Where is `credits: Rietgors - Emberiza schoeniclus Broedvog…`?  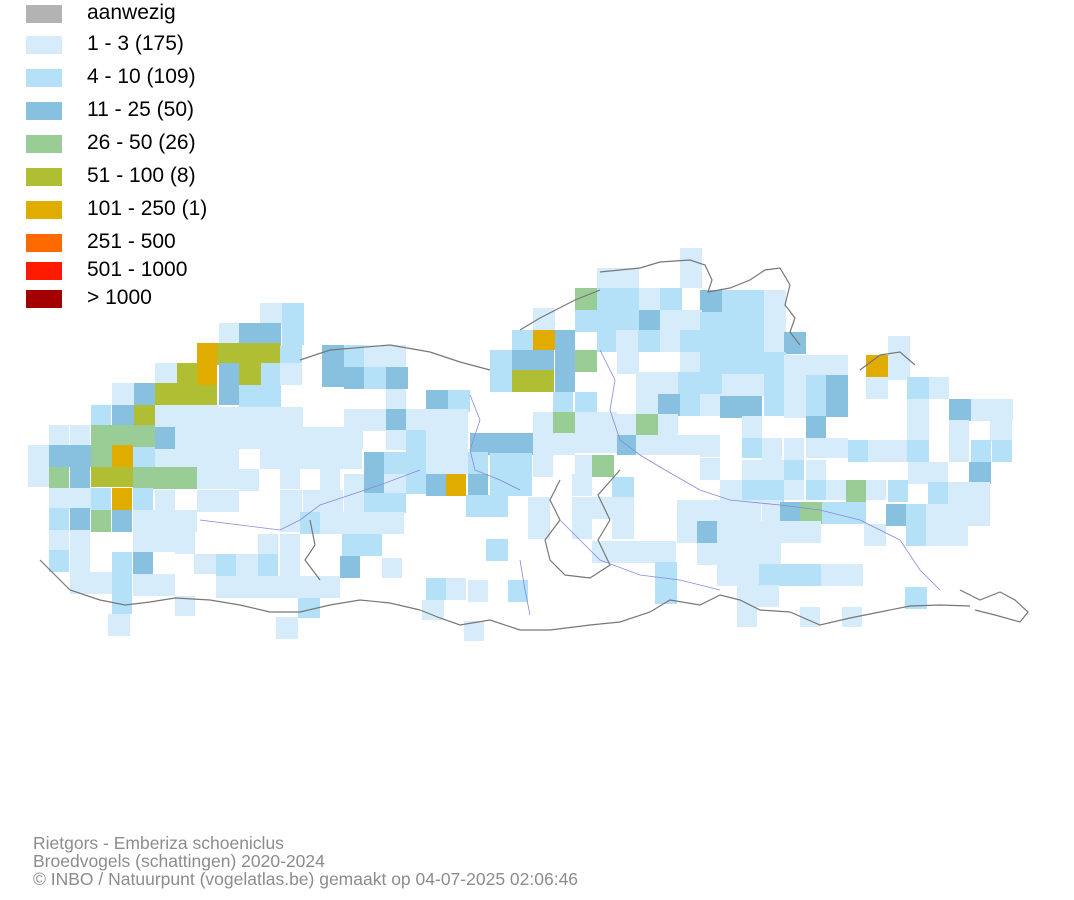 credits: Rietgors - Emberiza schoeniclus Broedvog… is located at coordinates (305, 861).